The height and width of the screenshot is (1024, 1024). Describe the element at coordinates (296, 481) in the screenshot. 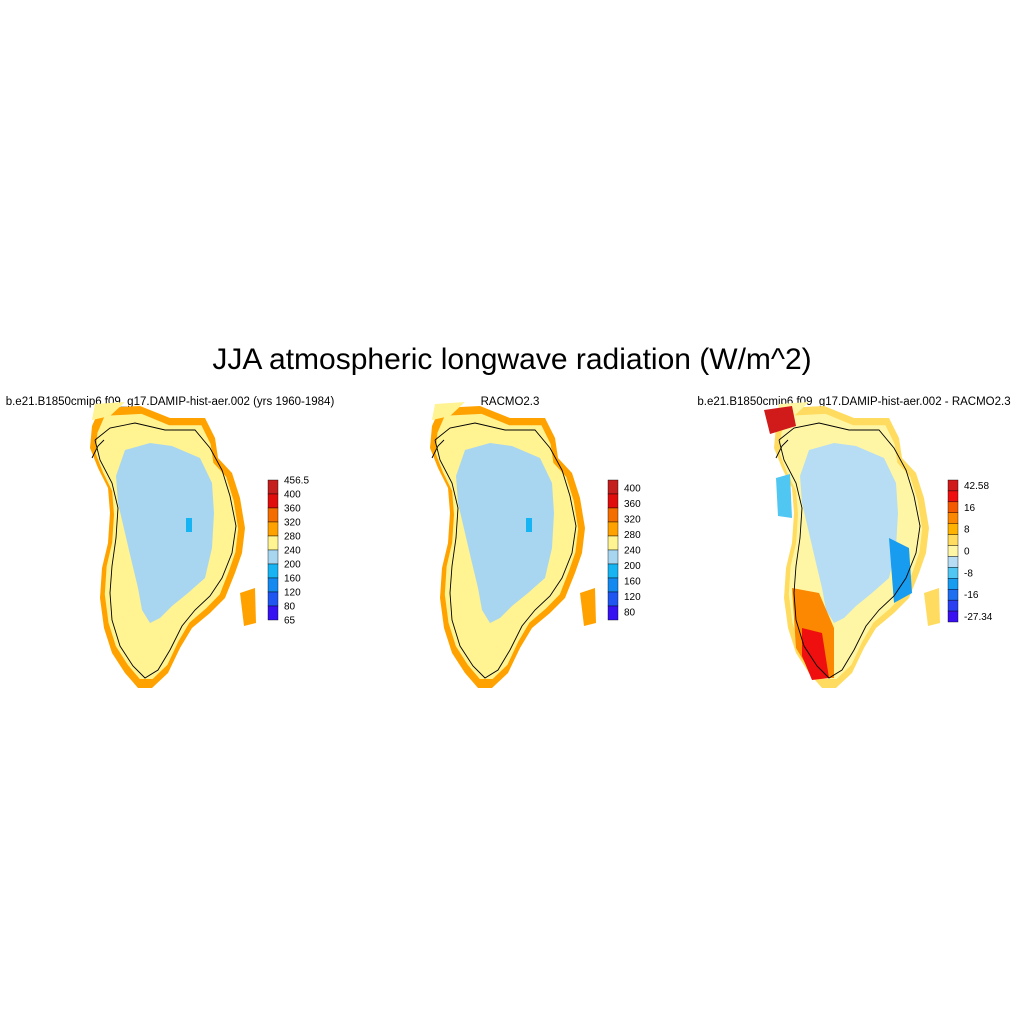

I see `colorbar-label: 456.5` at that location.